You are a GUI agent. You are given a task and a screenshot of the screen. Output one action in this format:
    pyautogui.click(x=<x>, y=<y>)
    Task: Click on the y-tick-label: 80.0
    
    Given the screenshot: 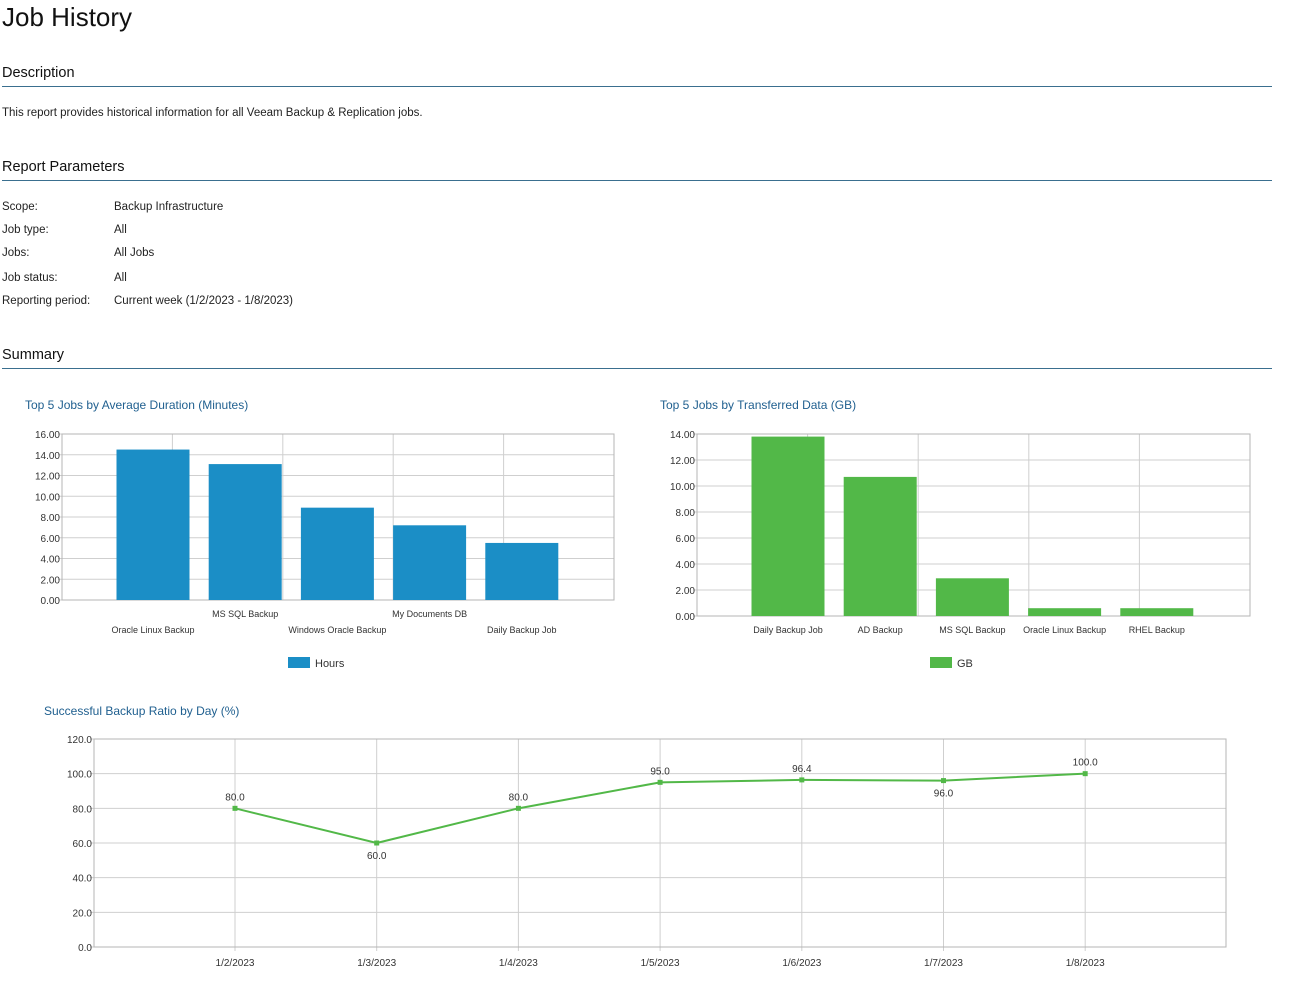 What is the action you would take?
    pyautogui.click(x=83, y=809)
    